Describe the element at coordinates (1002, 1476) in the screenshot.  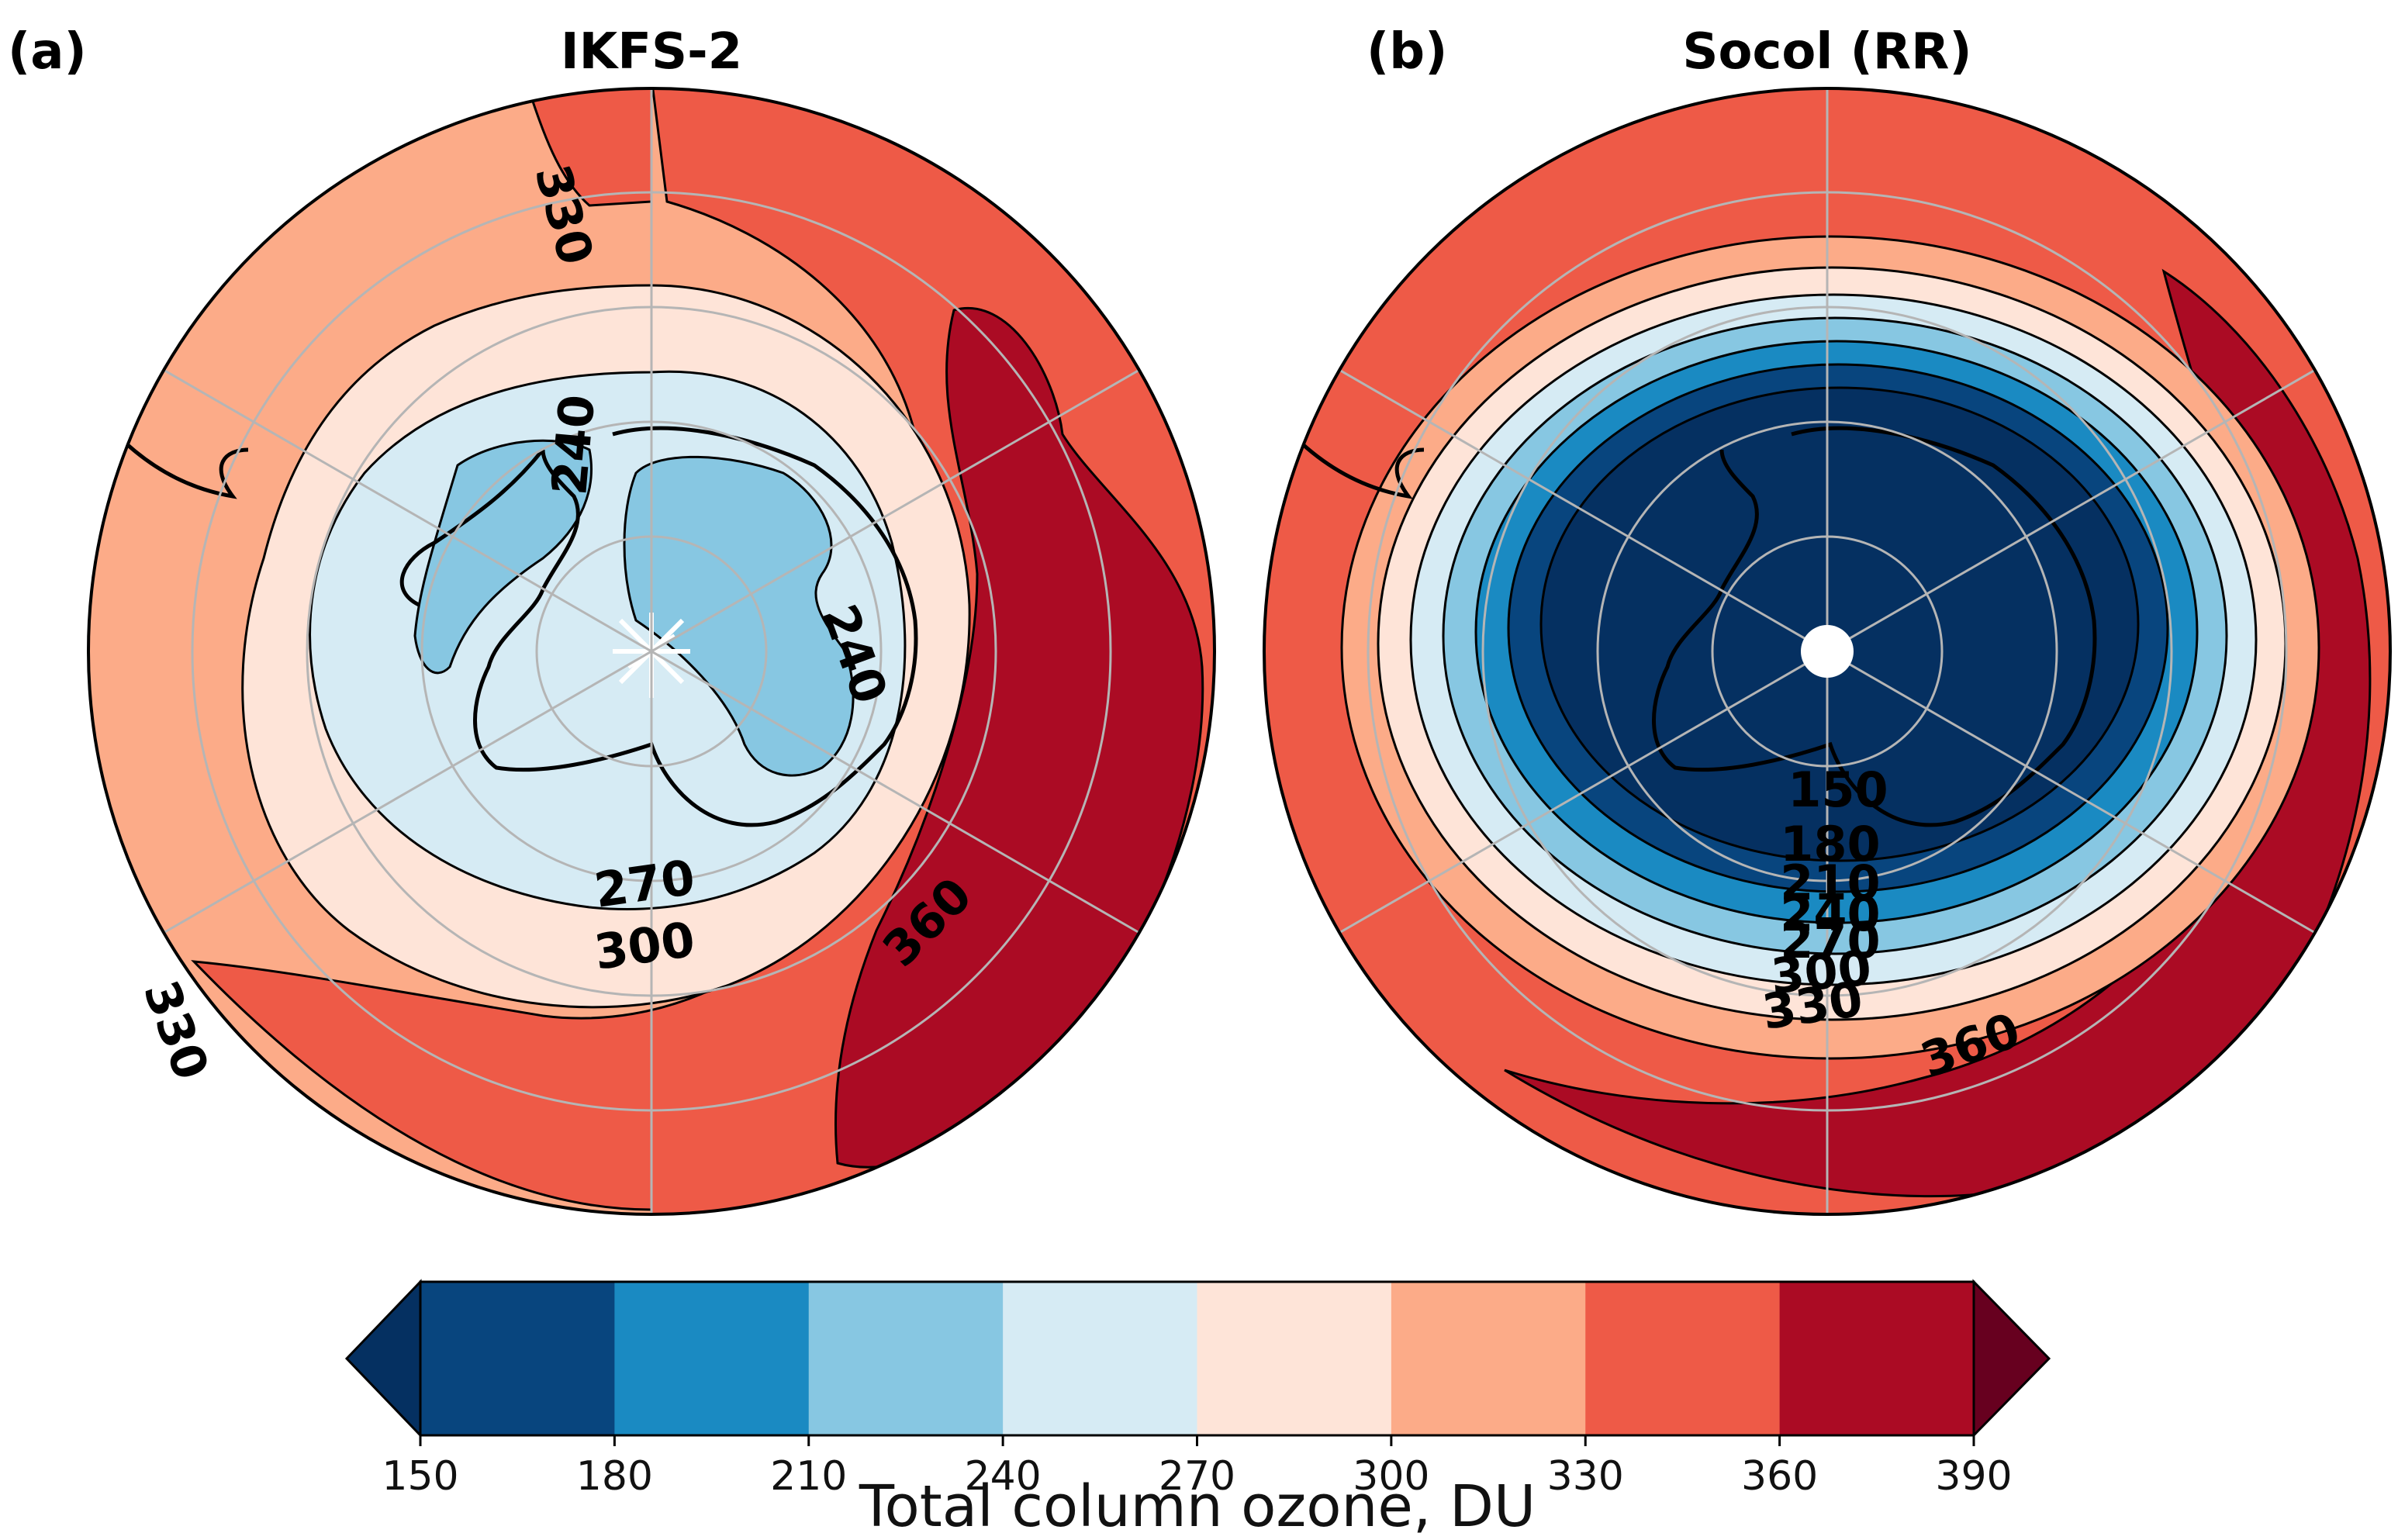
I see `colorbar-tick-label: 240` at that location.